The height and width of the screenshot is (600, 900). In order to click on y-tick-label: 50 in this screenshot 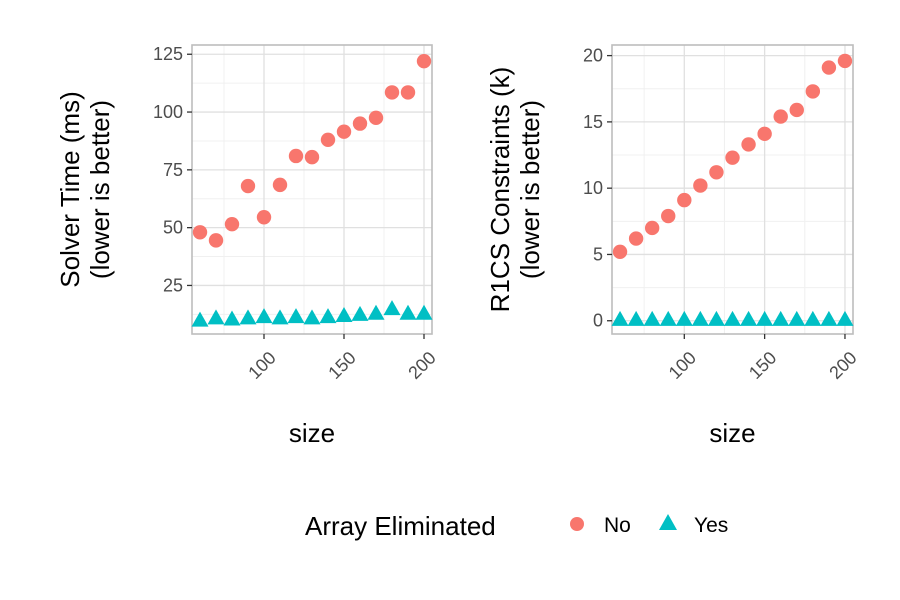, I will do `click(173, 228)`.